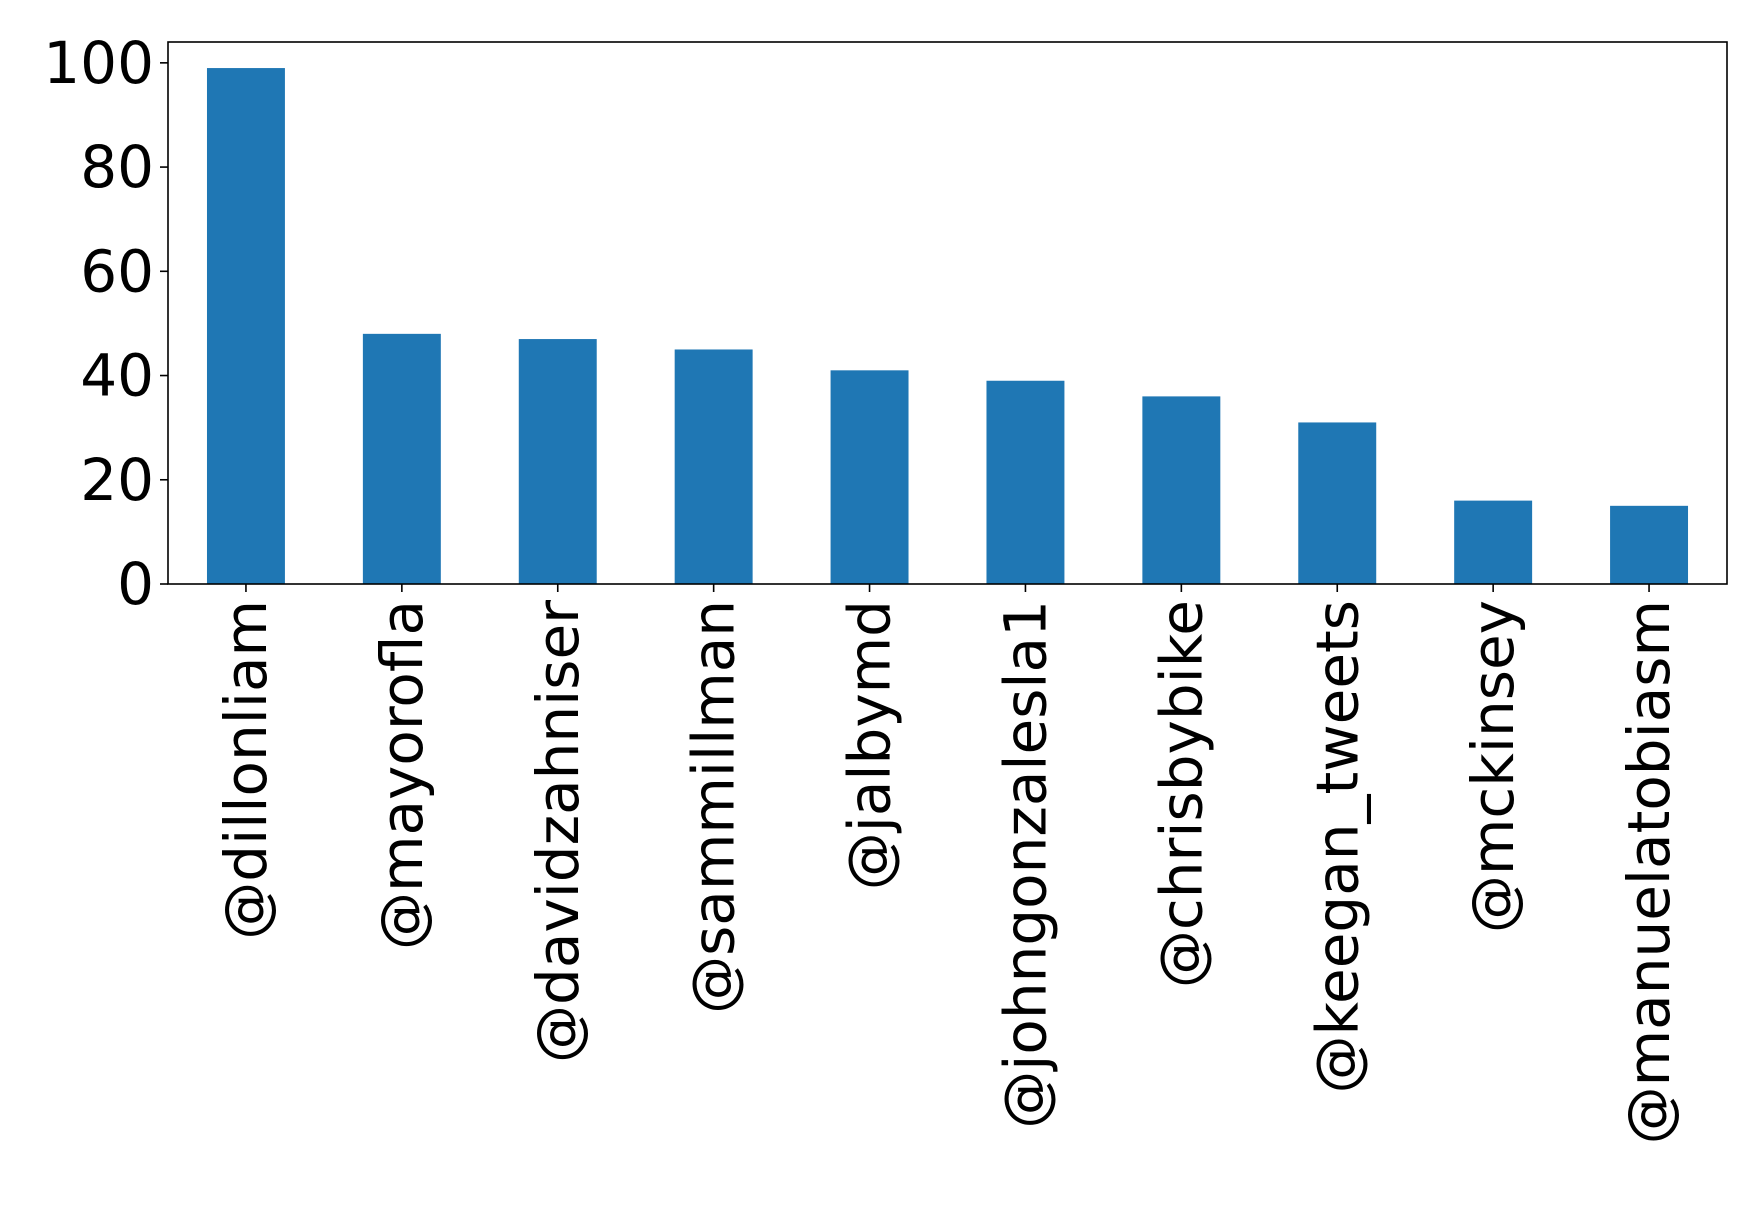 This screenshot has height=1217, width=1758. I want to click on x-tick-label: @dillonliam, so click(246, 770).